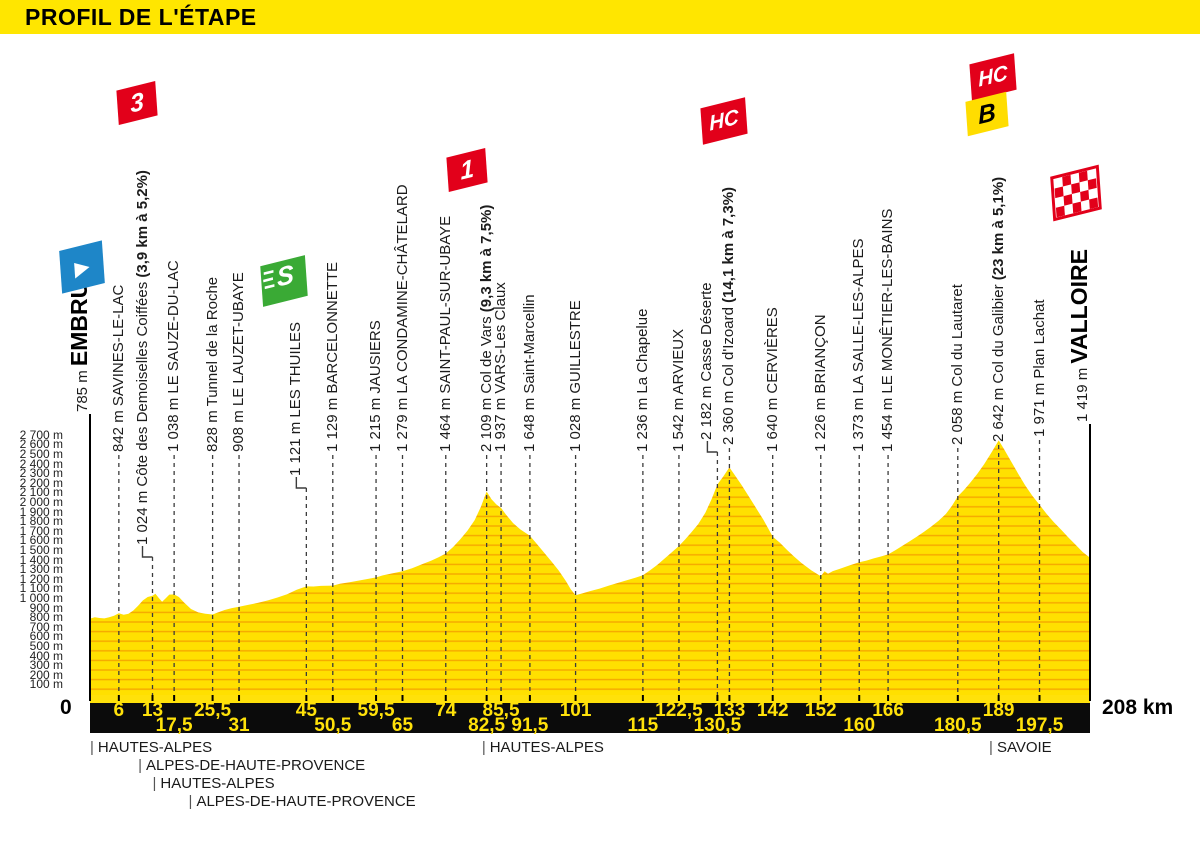 The image size is (1200, 848). I want to click on elevation-tick-label: 2 600 m, so click(41, 444).